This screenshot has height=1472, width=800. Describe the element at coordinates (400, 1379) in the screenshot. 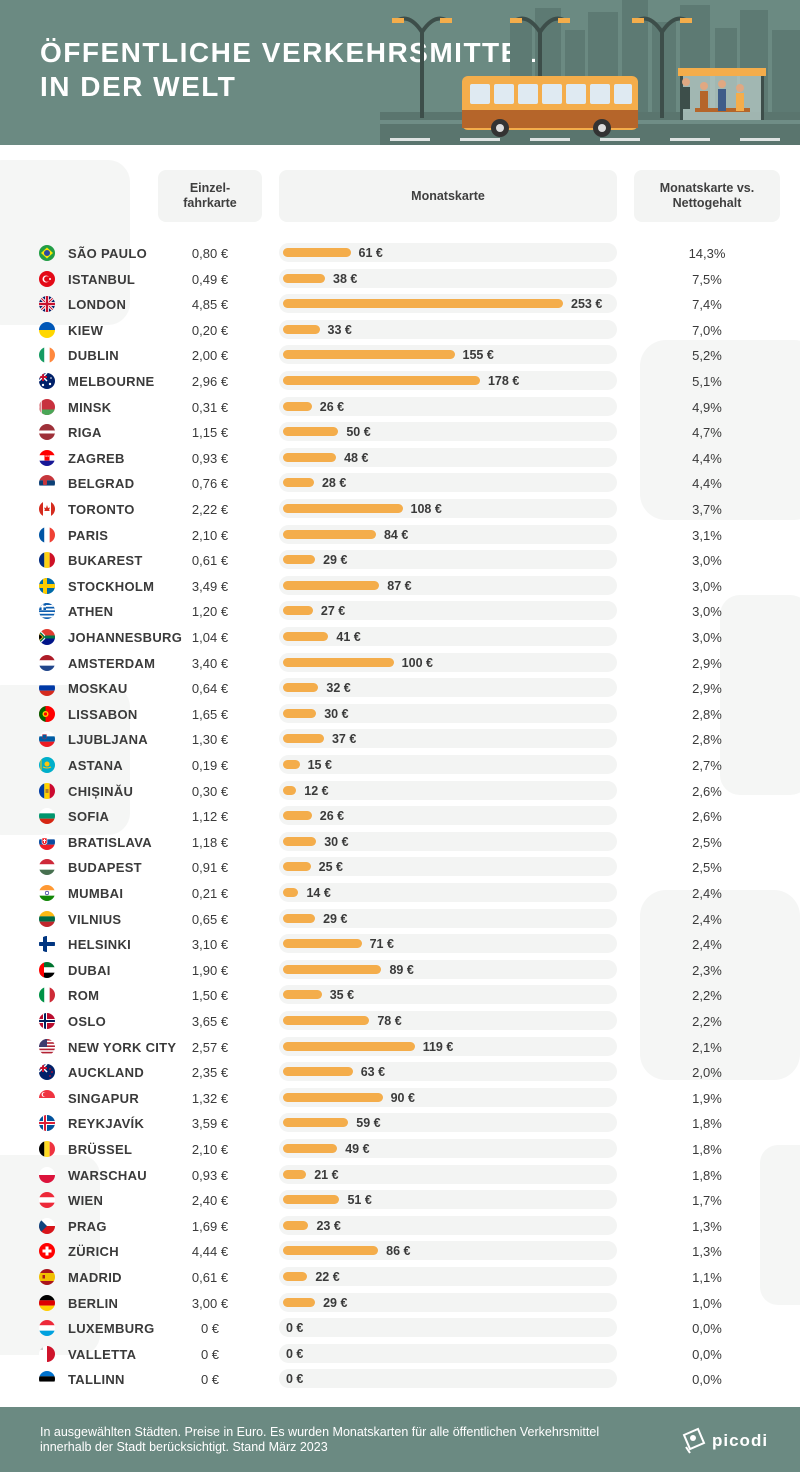

I see `table-row: TALLINN 0 € 0 € 0,0%` at that location.